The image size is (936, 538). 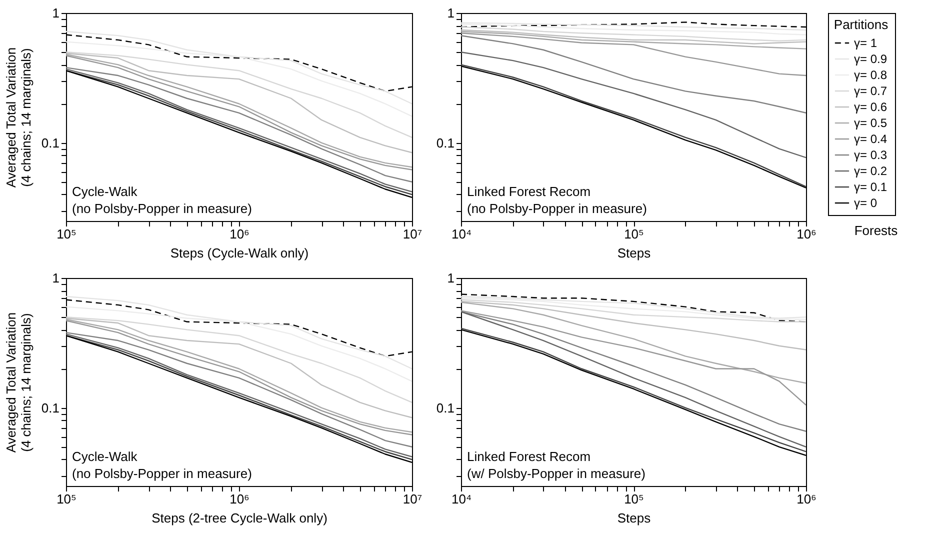 I want to click on legend-label: γ= 0.4, so click(x=871, y=139).